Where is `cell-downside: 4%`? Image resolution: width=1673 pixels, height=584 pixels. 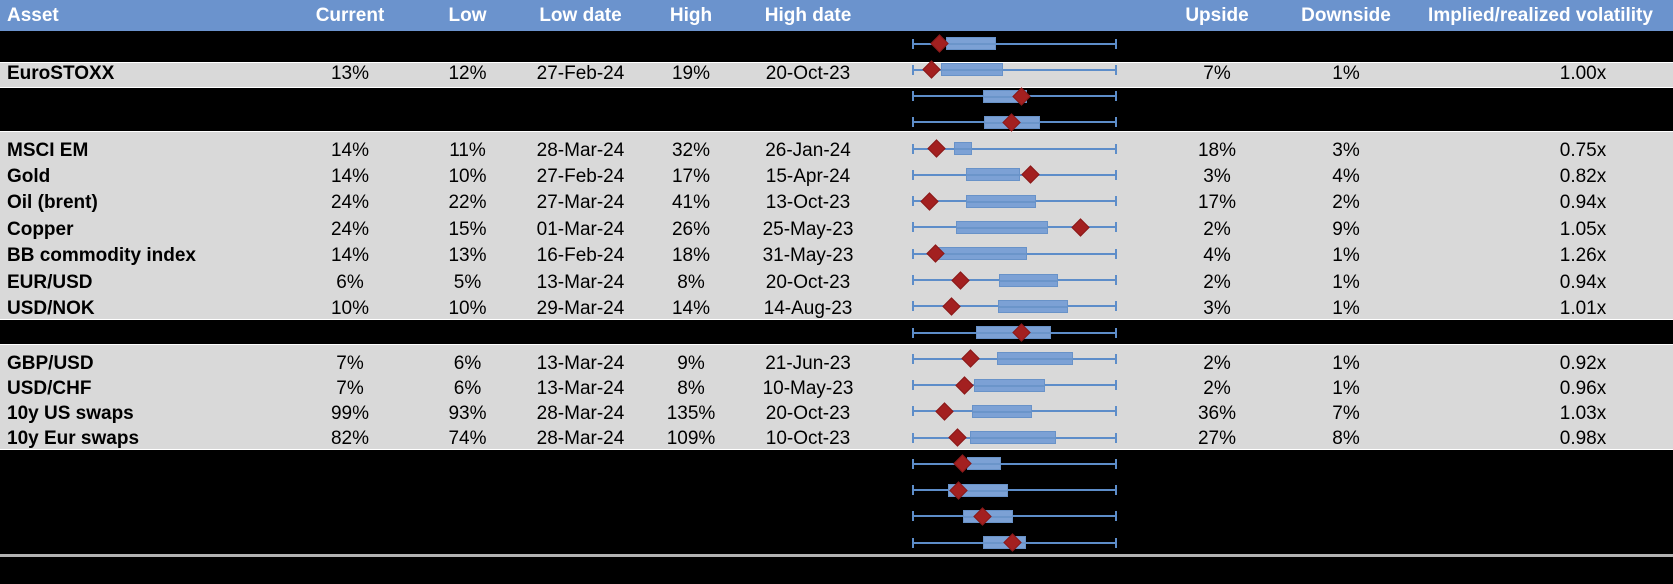 cell-downside: 4% is located at coordinates (1346, 176).